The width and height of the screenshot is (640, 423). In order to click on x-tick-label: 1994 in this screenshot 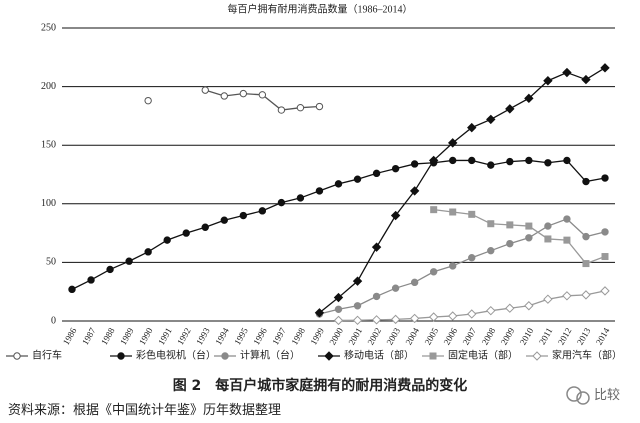, I will do `click(222, 336)`.